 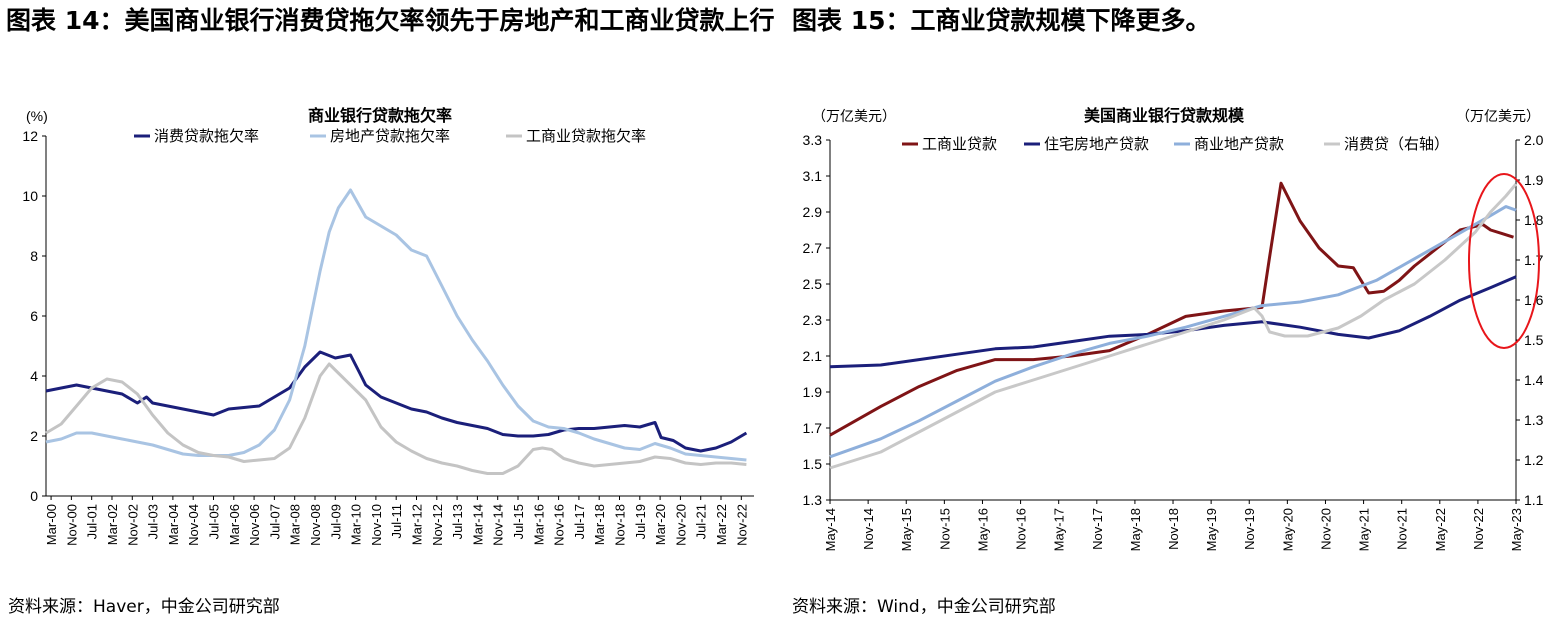 I want to click on y-tick-label: 2.3, so click(x=813, y=320).